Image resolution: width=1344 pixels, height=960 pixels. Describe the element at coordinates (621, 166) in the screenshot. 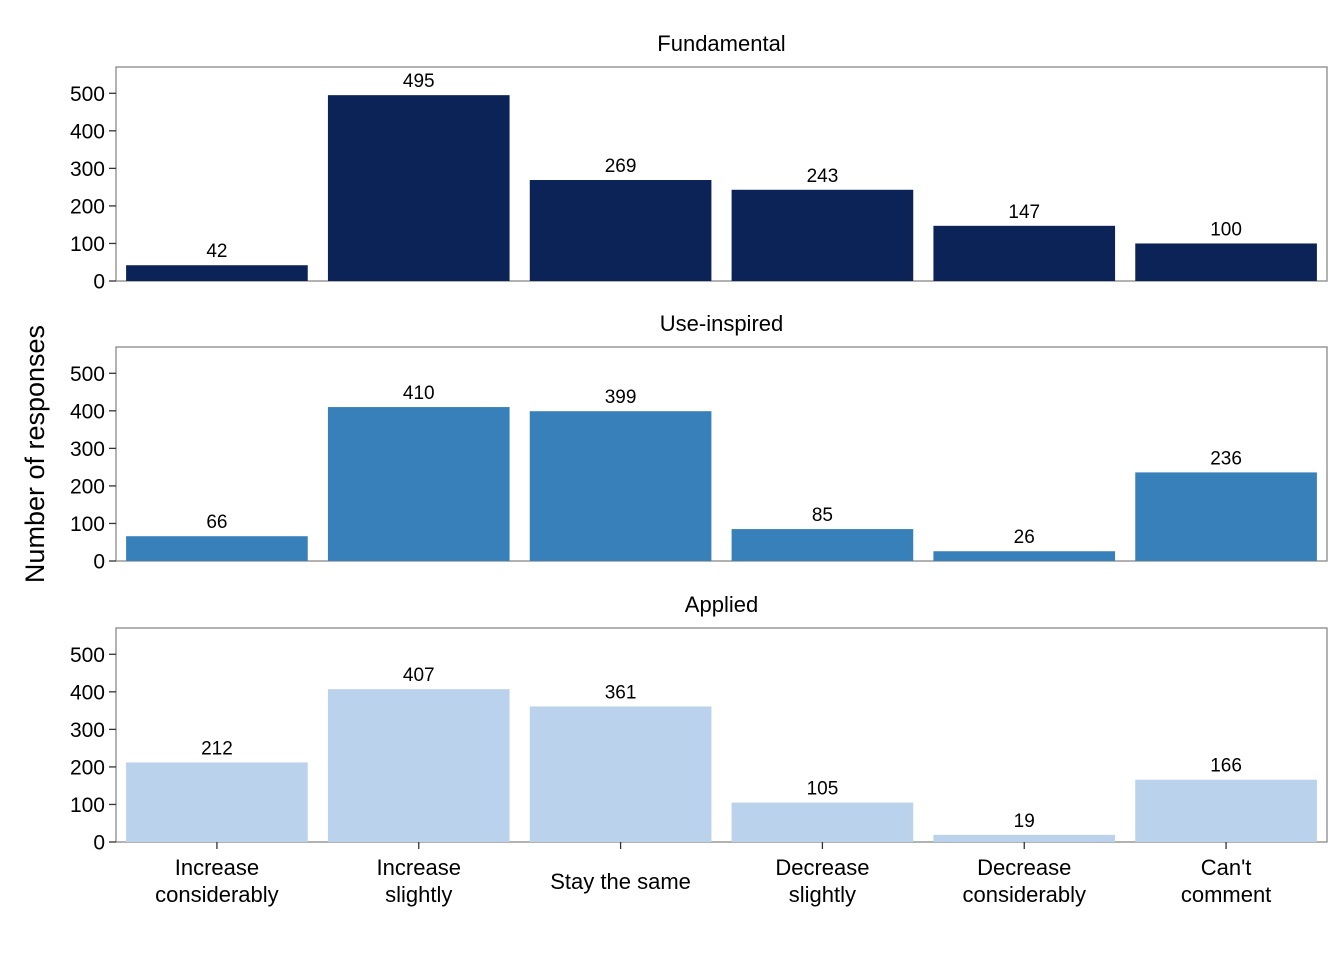

I see `bar-value-label: 269` at that location.